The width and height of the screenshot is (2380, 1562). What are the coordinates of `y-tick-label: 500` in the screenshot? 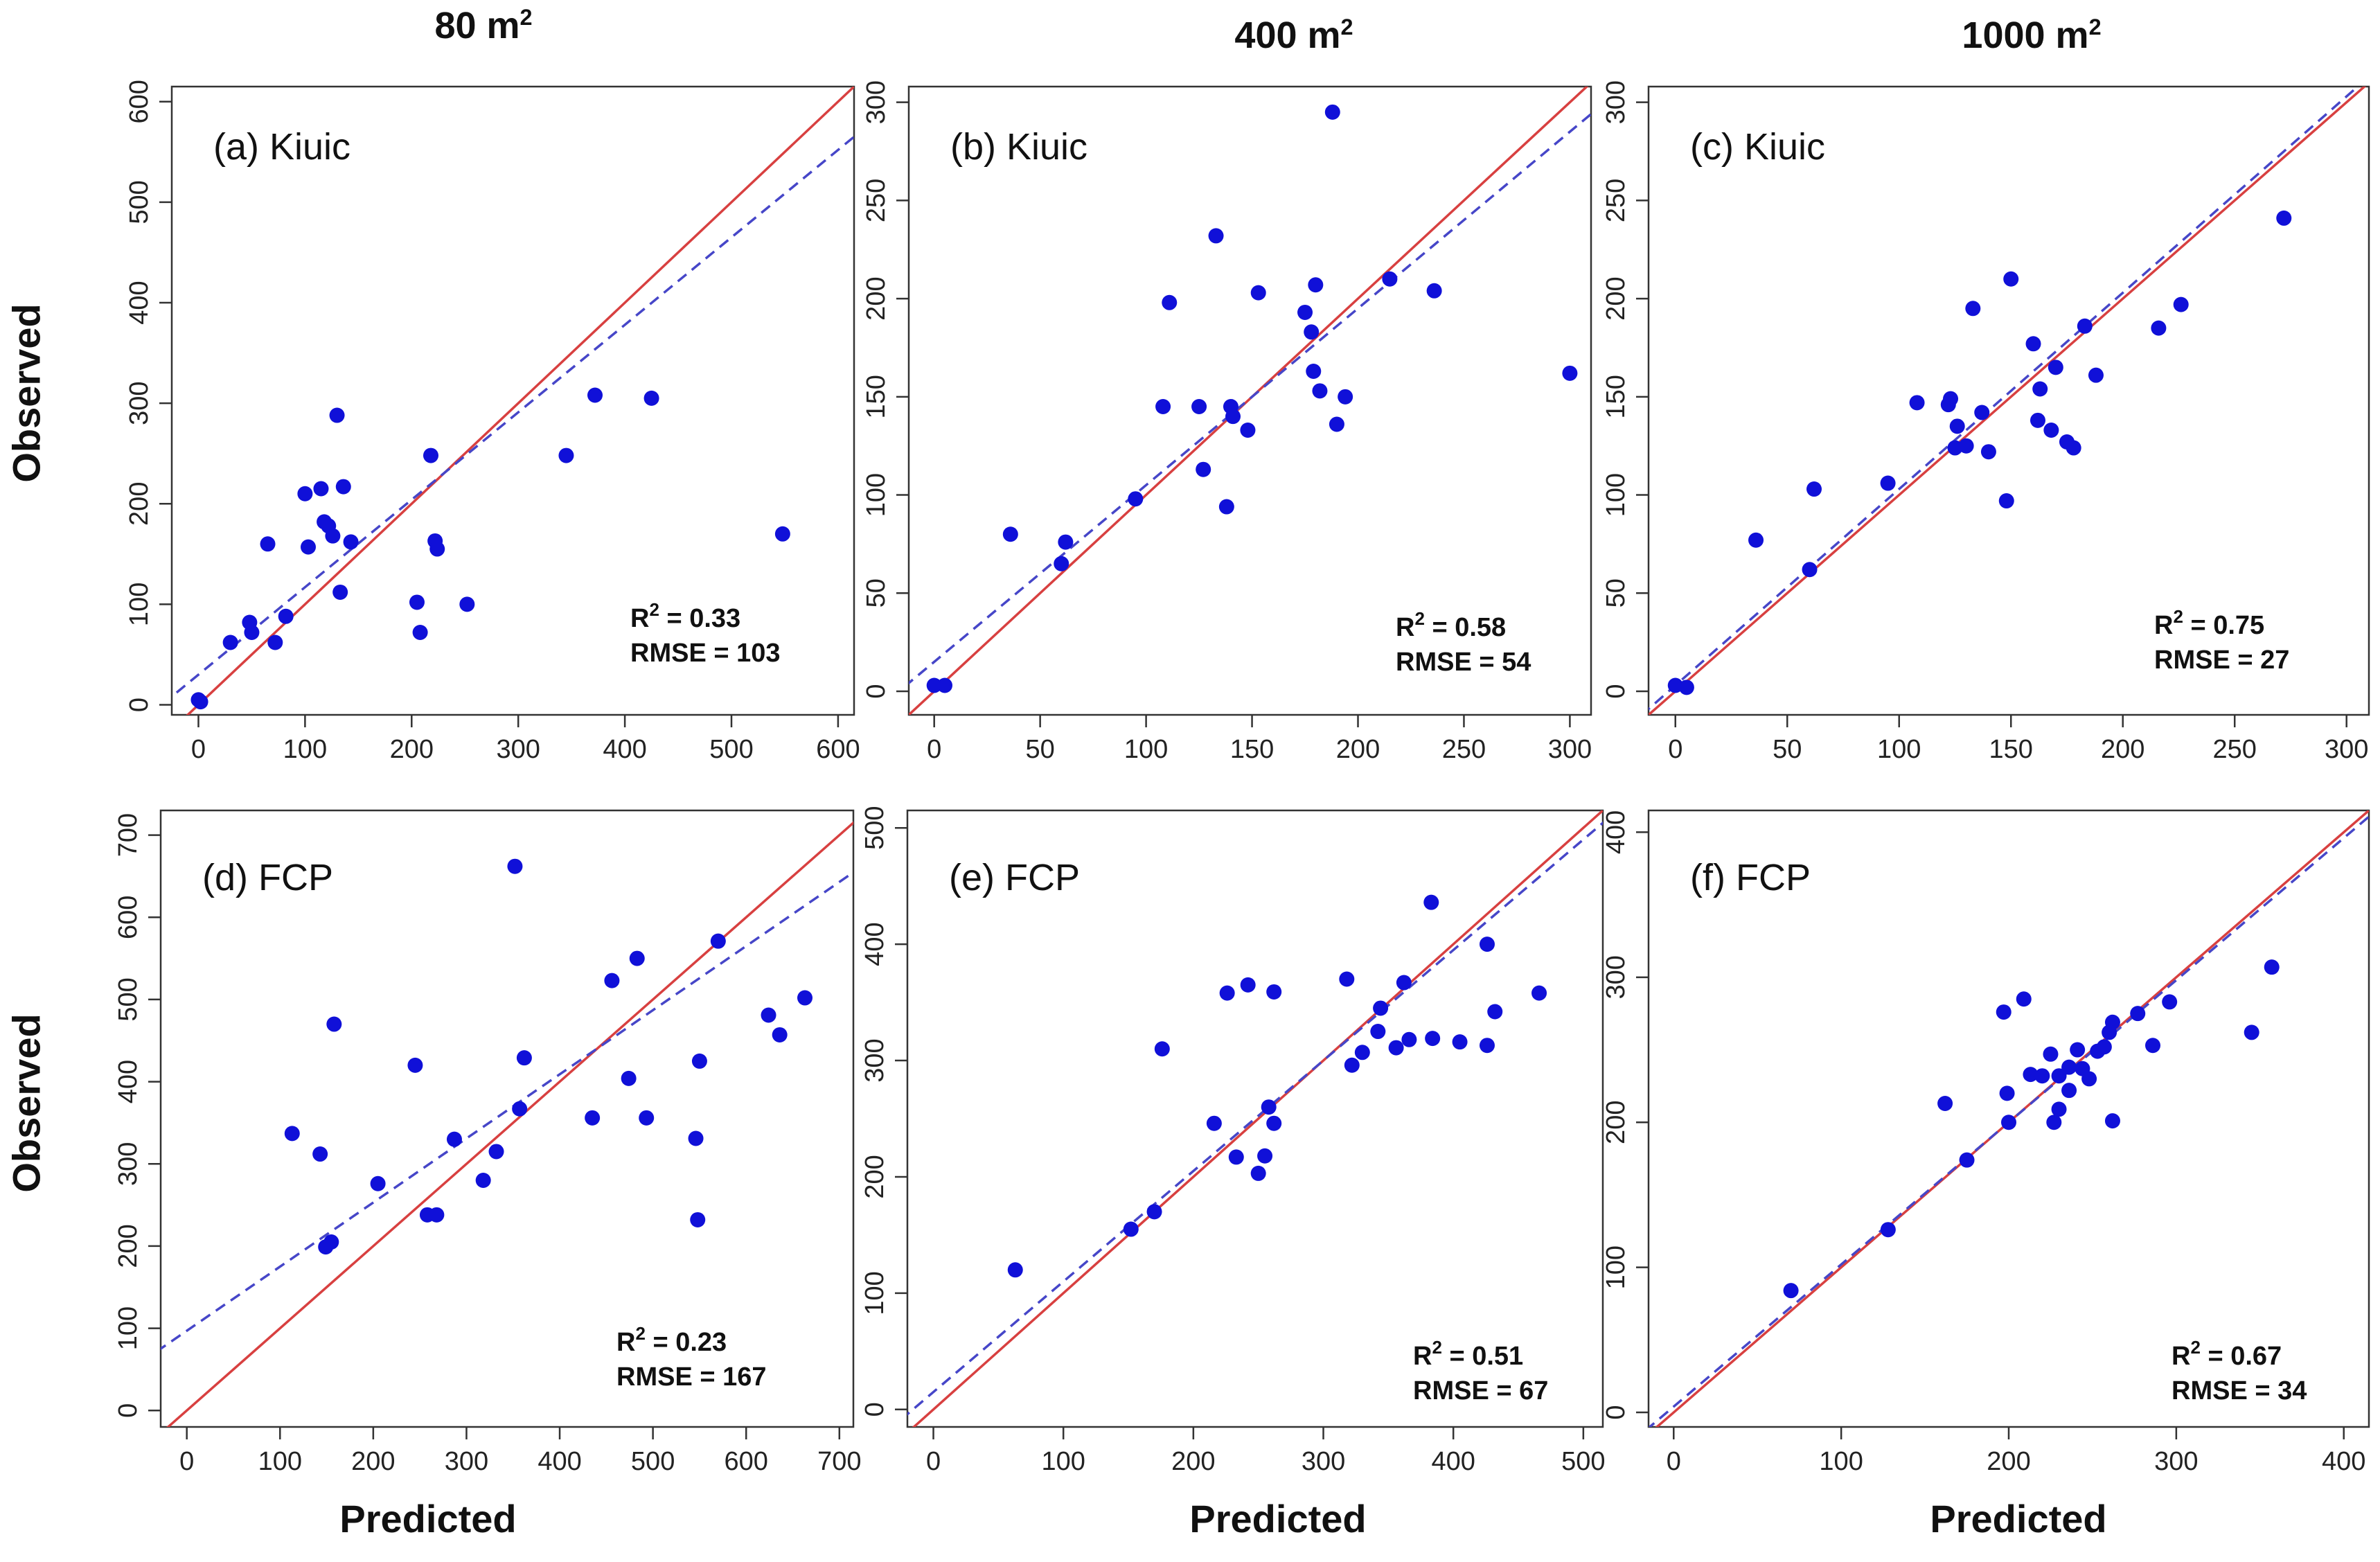 It's located at (139, 202).